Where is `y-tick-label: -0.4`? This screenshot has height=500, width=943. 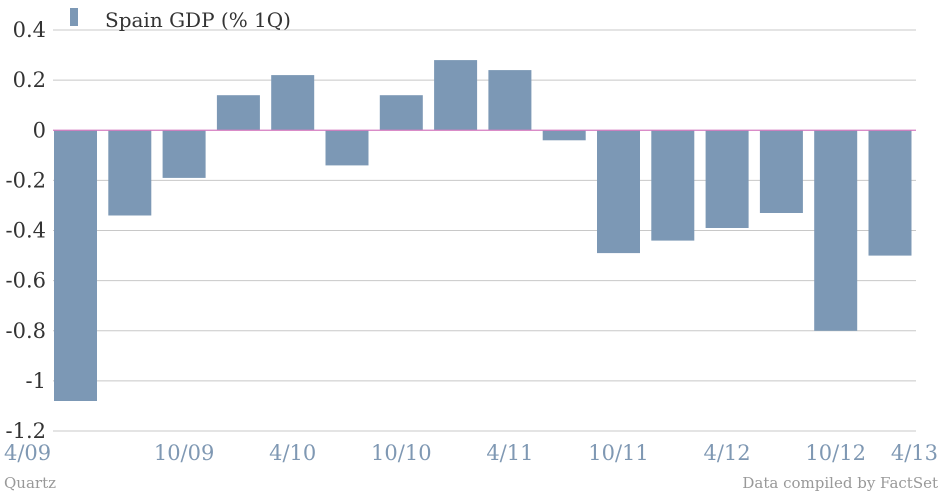
y-tick-label: -0.4 is located at coordinates (26, 231).